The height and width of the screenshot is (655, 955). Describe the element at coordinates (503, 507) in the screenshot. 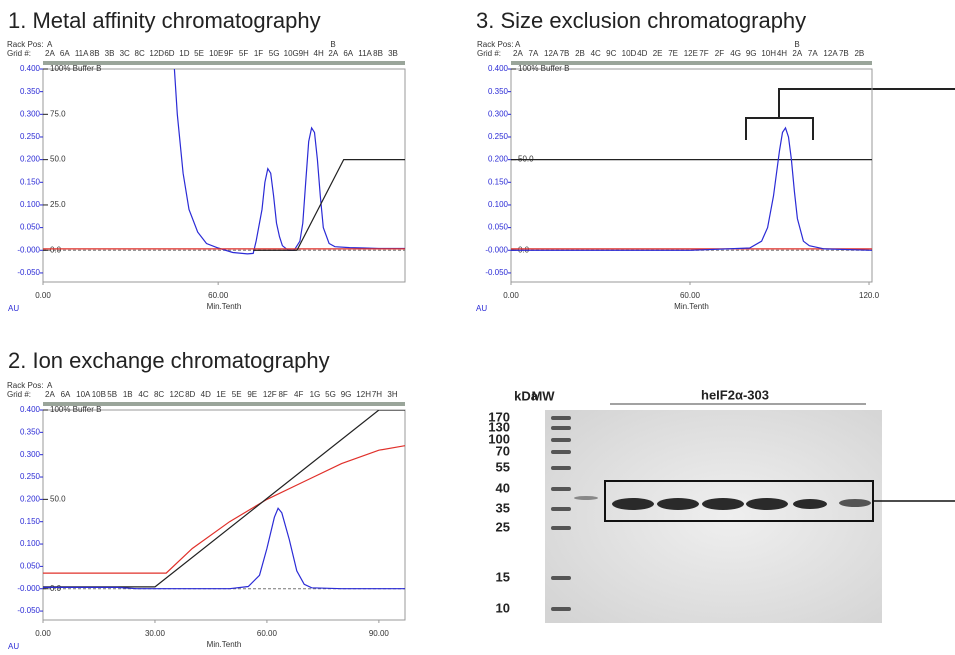

I see `marker-label: 35` at that location.